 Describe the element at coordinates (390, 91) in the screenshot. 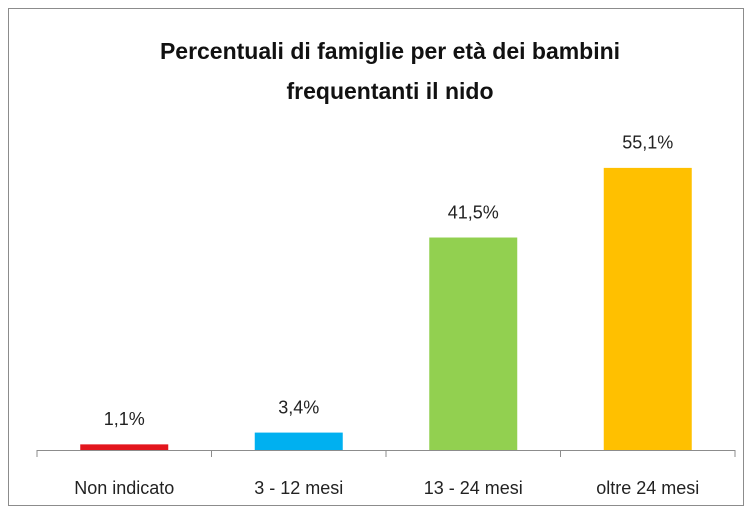

I see `chart-title: frequentanti il nido` at that location.